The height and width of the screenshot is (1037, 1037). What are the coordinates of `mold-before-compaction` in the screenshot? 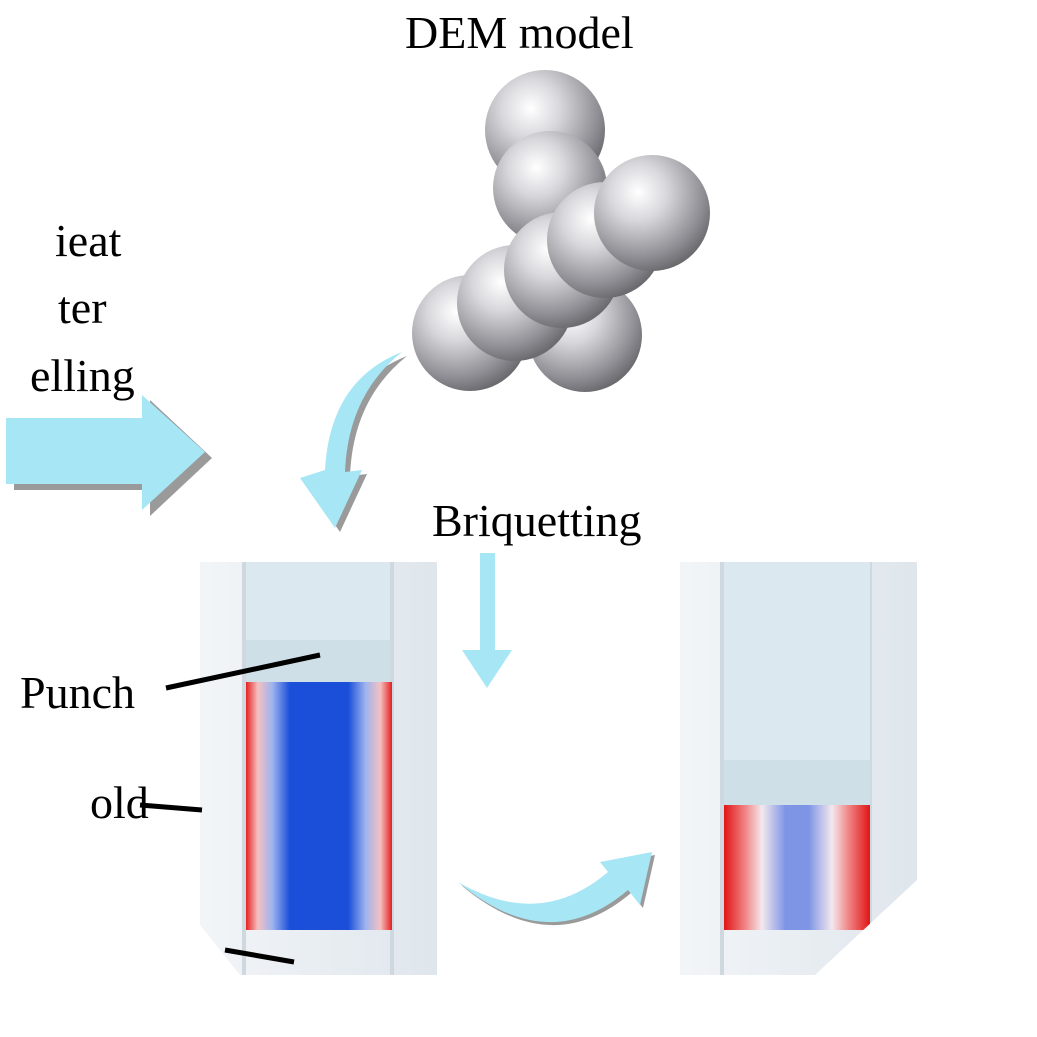 It's located at (318, 768).